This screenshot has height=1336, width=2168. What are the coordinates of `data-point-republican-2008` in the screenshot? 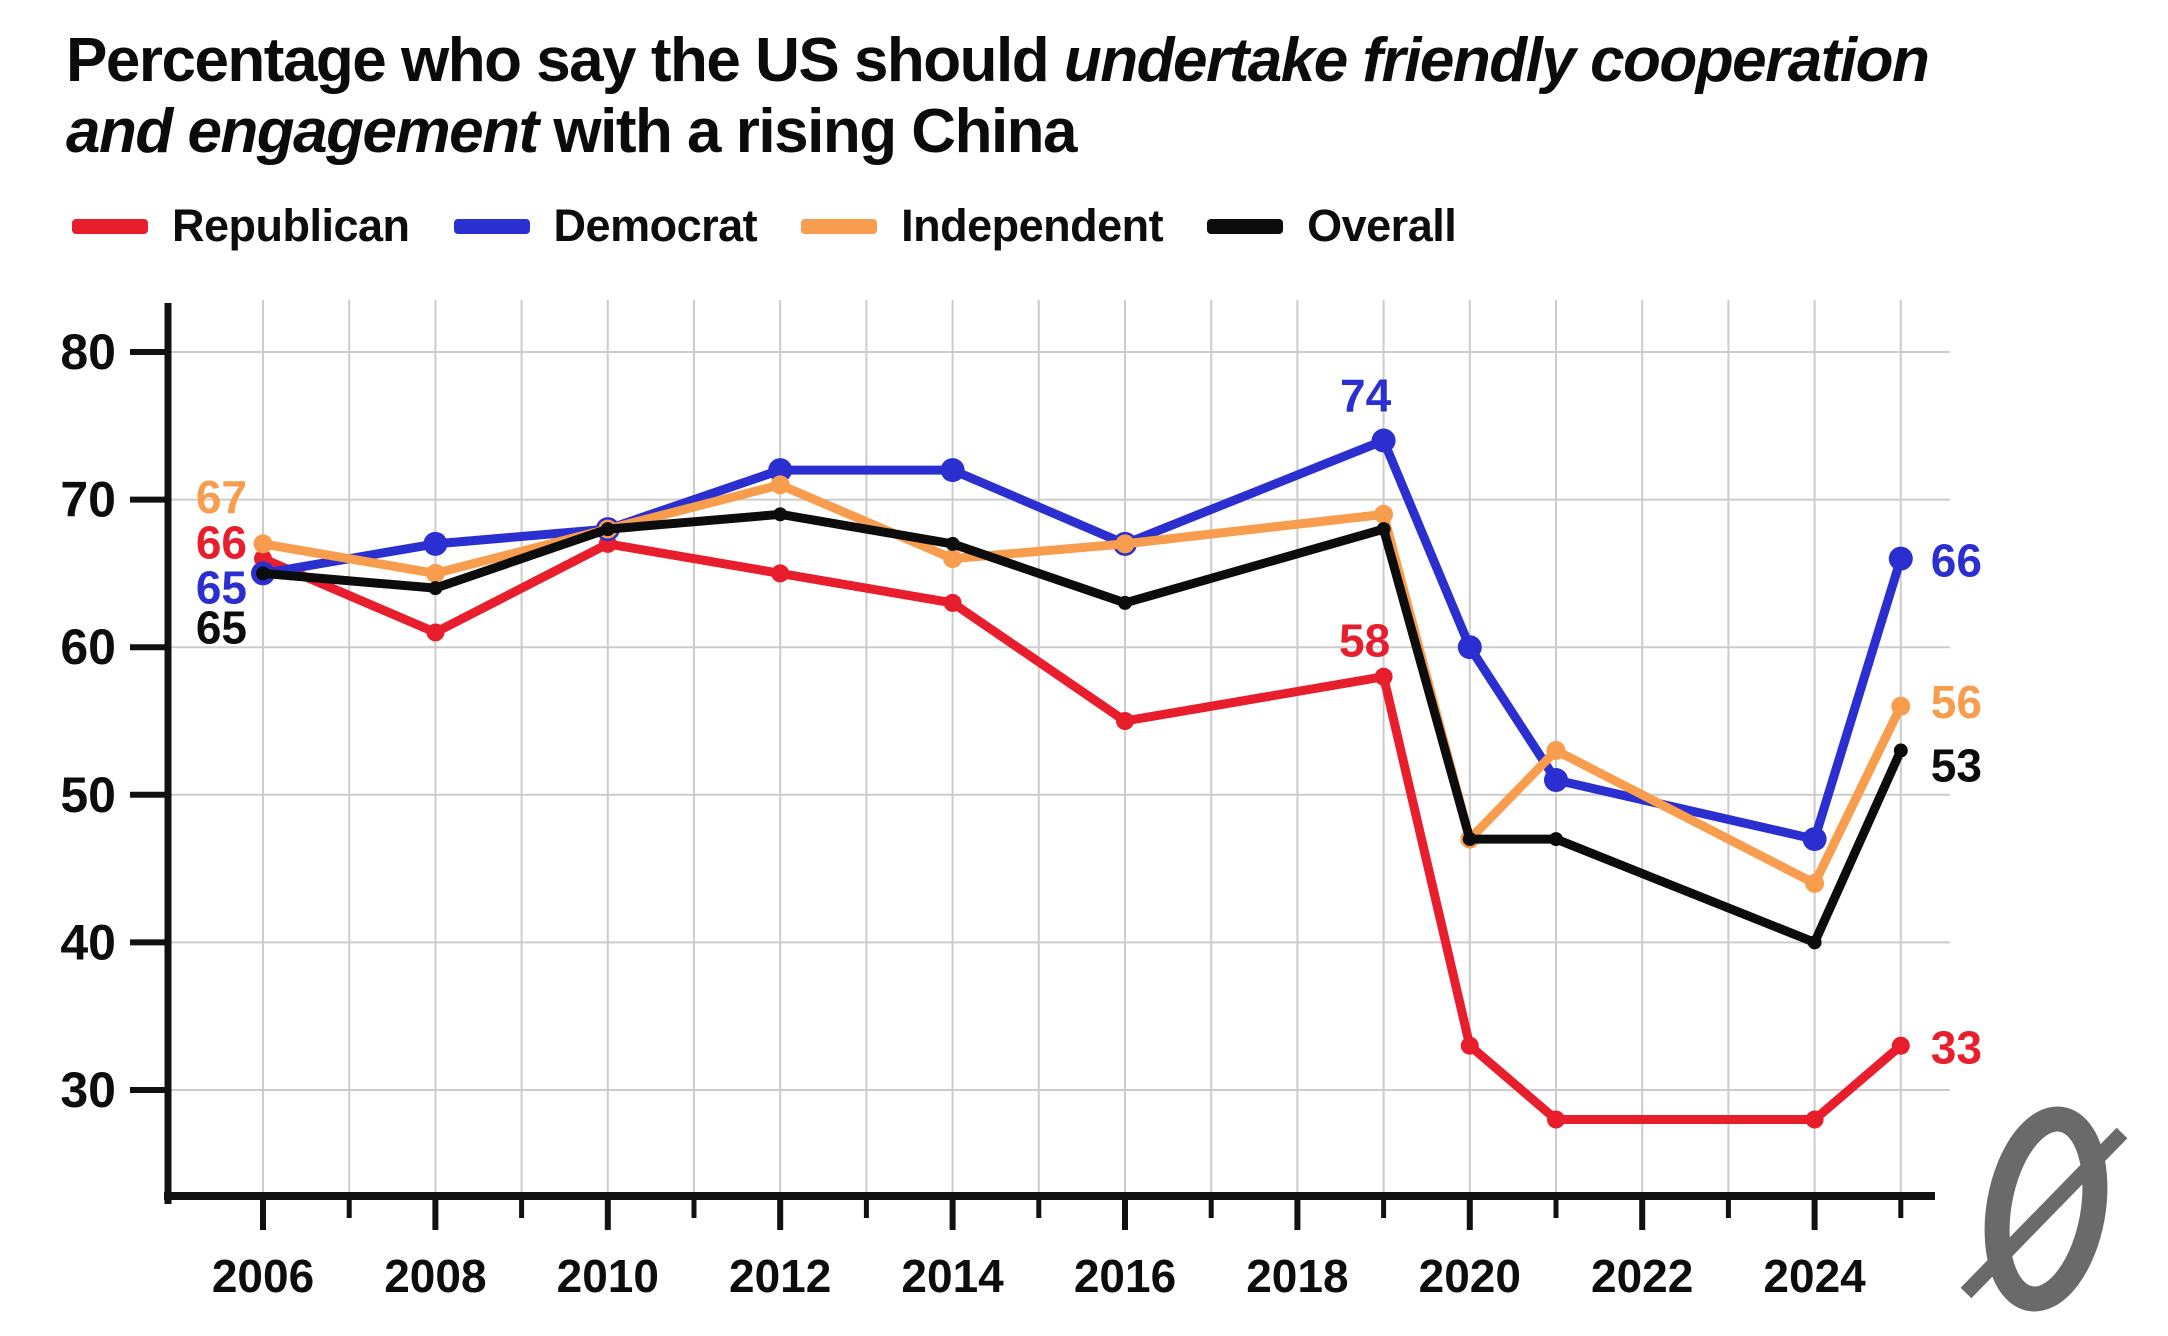 It's located at (435, 632).